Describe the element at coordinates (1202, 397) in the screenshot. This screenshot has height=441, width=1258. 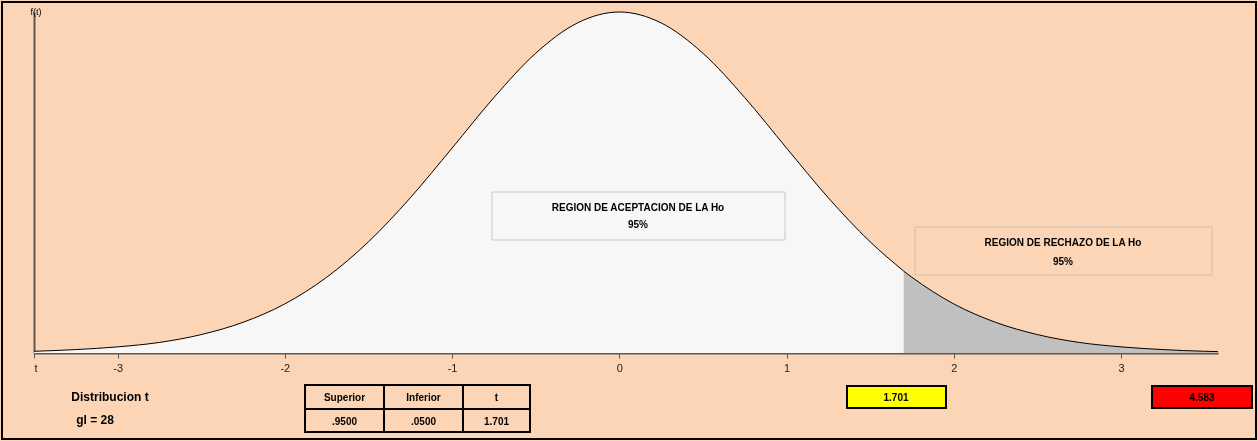
I see `text: 4.583` at that location.